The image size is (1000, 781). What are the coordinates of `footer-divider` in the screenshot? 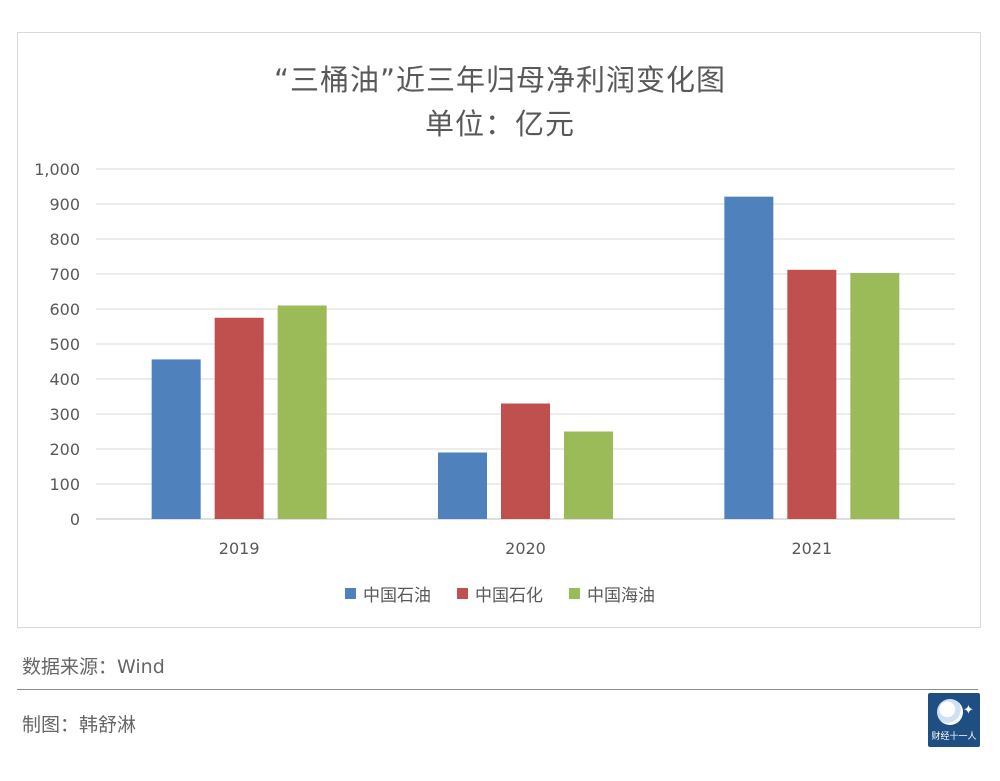 It's located at (497, 689).